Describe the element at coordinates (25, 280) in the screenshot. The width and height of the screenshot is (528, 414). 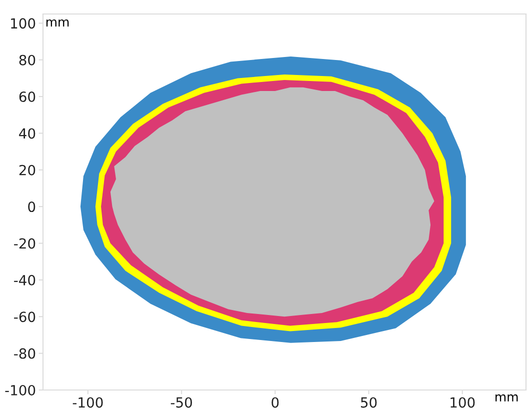
I see `y-tick-label: -40` at that location.